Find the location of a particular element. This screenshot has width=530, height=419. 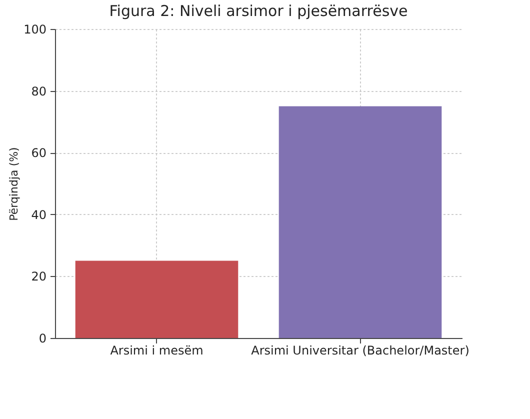

y-tick-label: 100 is located at coordinates (35, 29).